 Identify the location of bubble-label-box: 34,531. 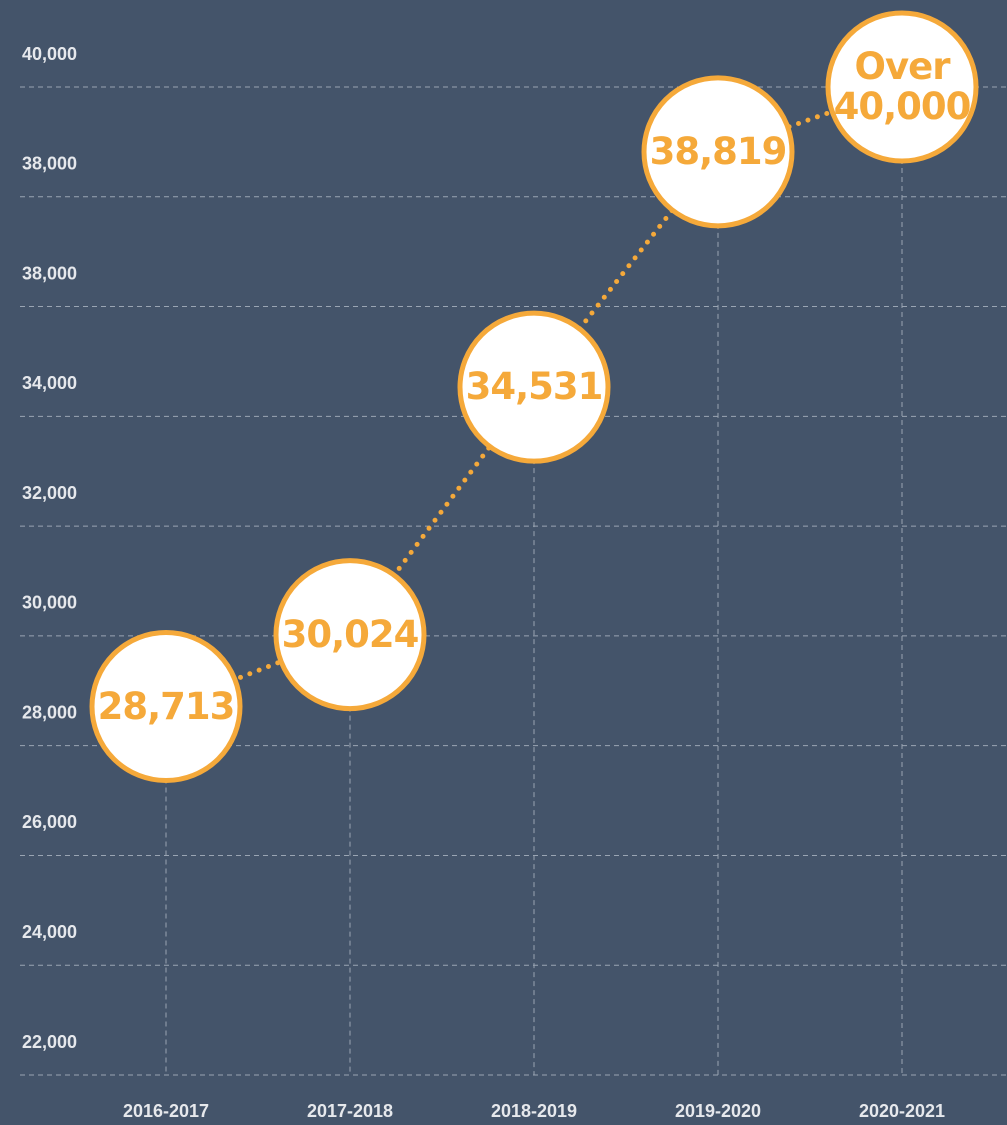
(534, 387).